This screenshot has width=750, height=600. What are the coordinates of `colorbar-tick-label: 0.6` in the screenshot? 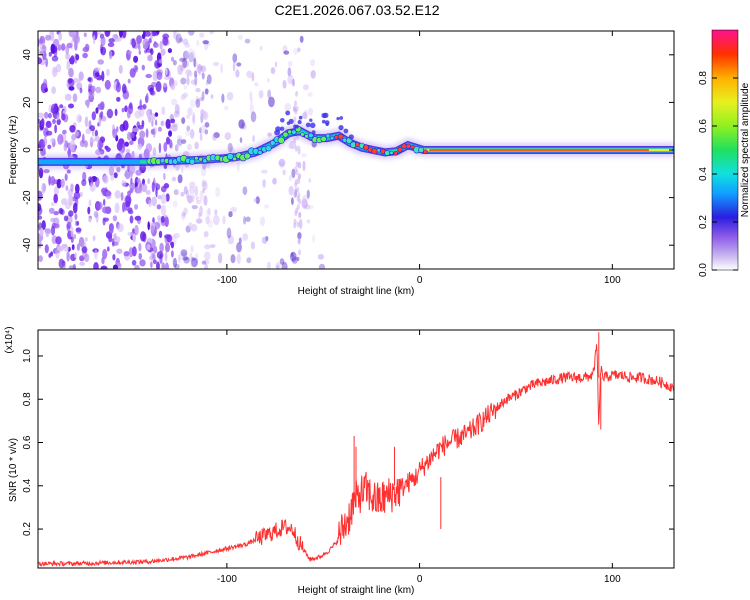 It's located at (703, 126).